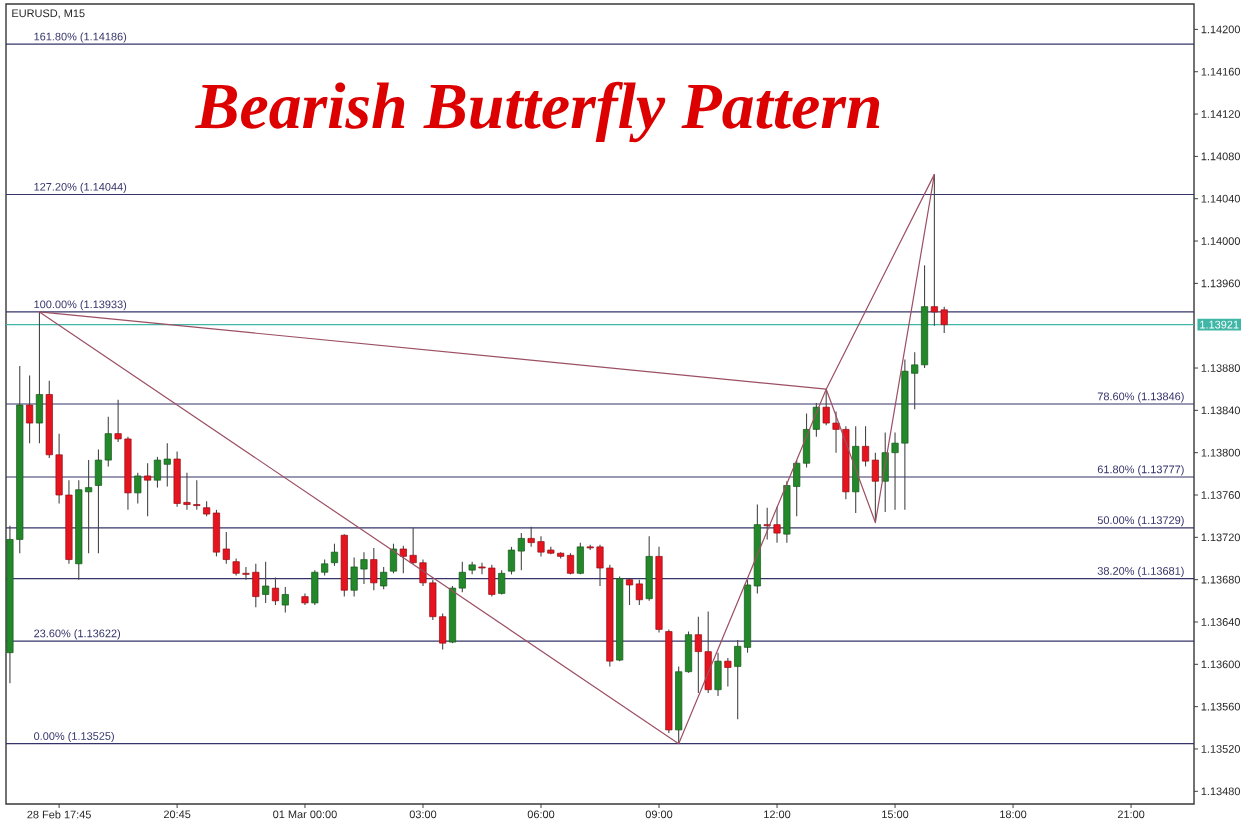 The width and height of the screenshot is (1250, 828). I want to click on text: Bearish Butterfly Pattern, so click(537, 112).